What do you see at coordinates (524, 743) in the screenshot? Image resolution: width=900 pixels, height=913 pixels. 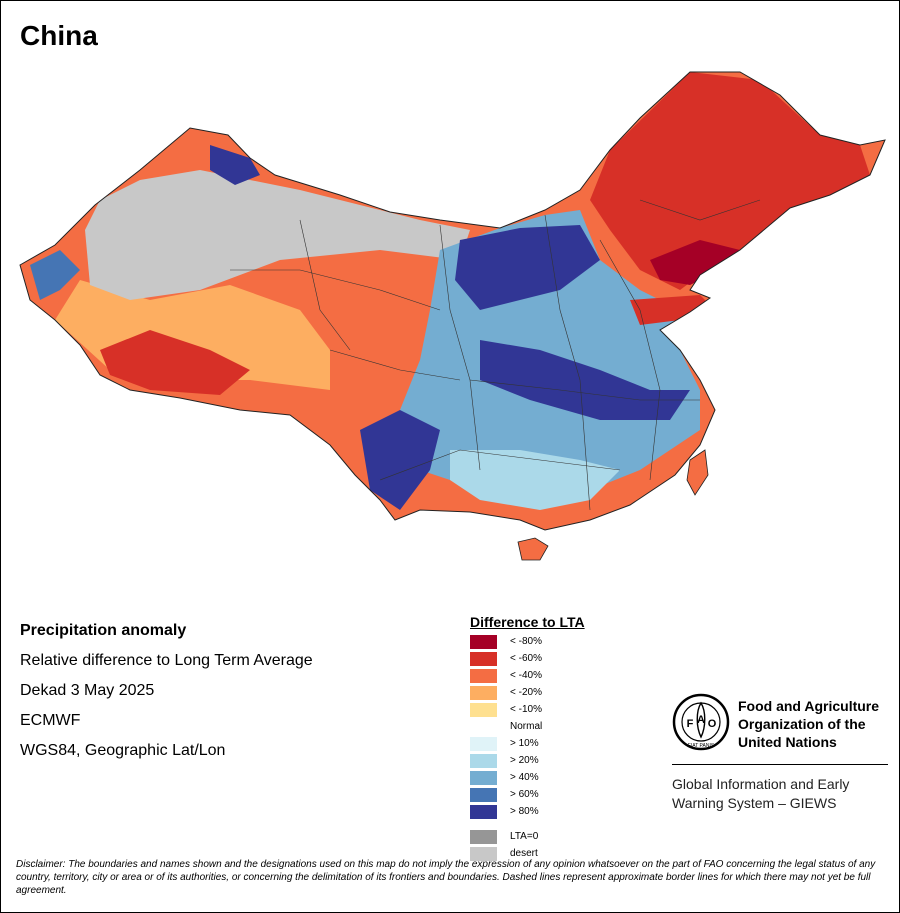 I see `legend-label: > 10%` at bounding box center [524, 743].